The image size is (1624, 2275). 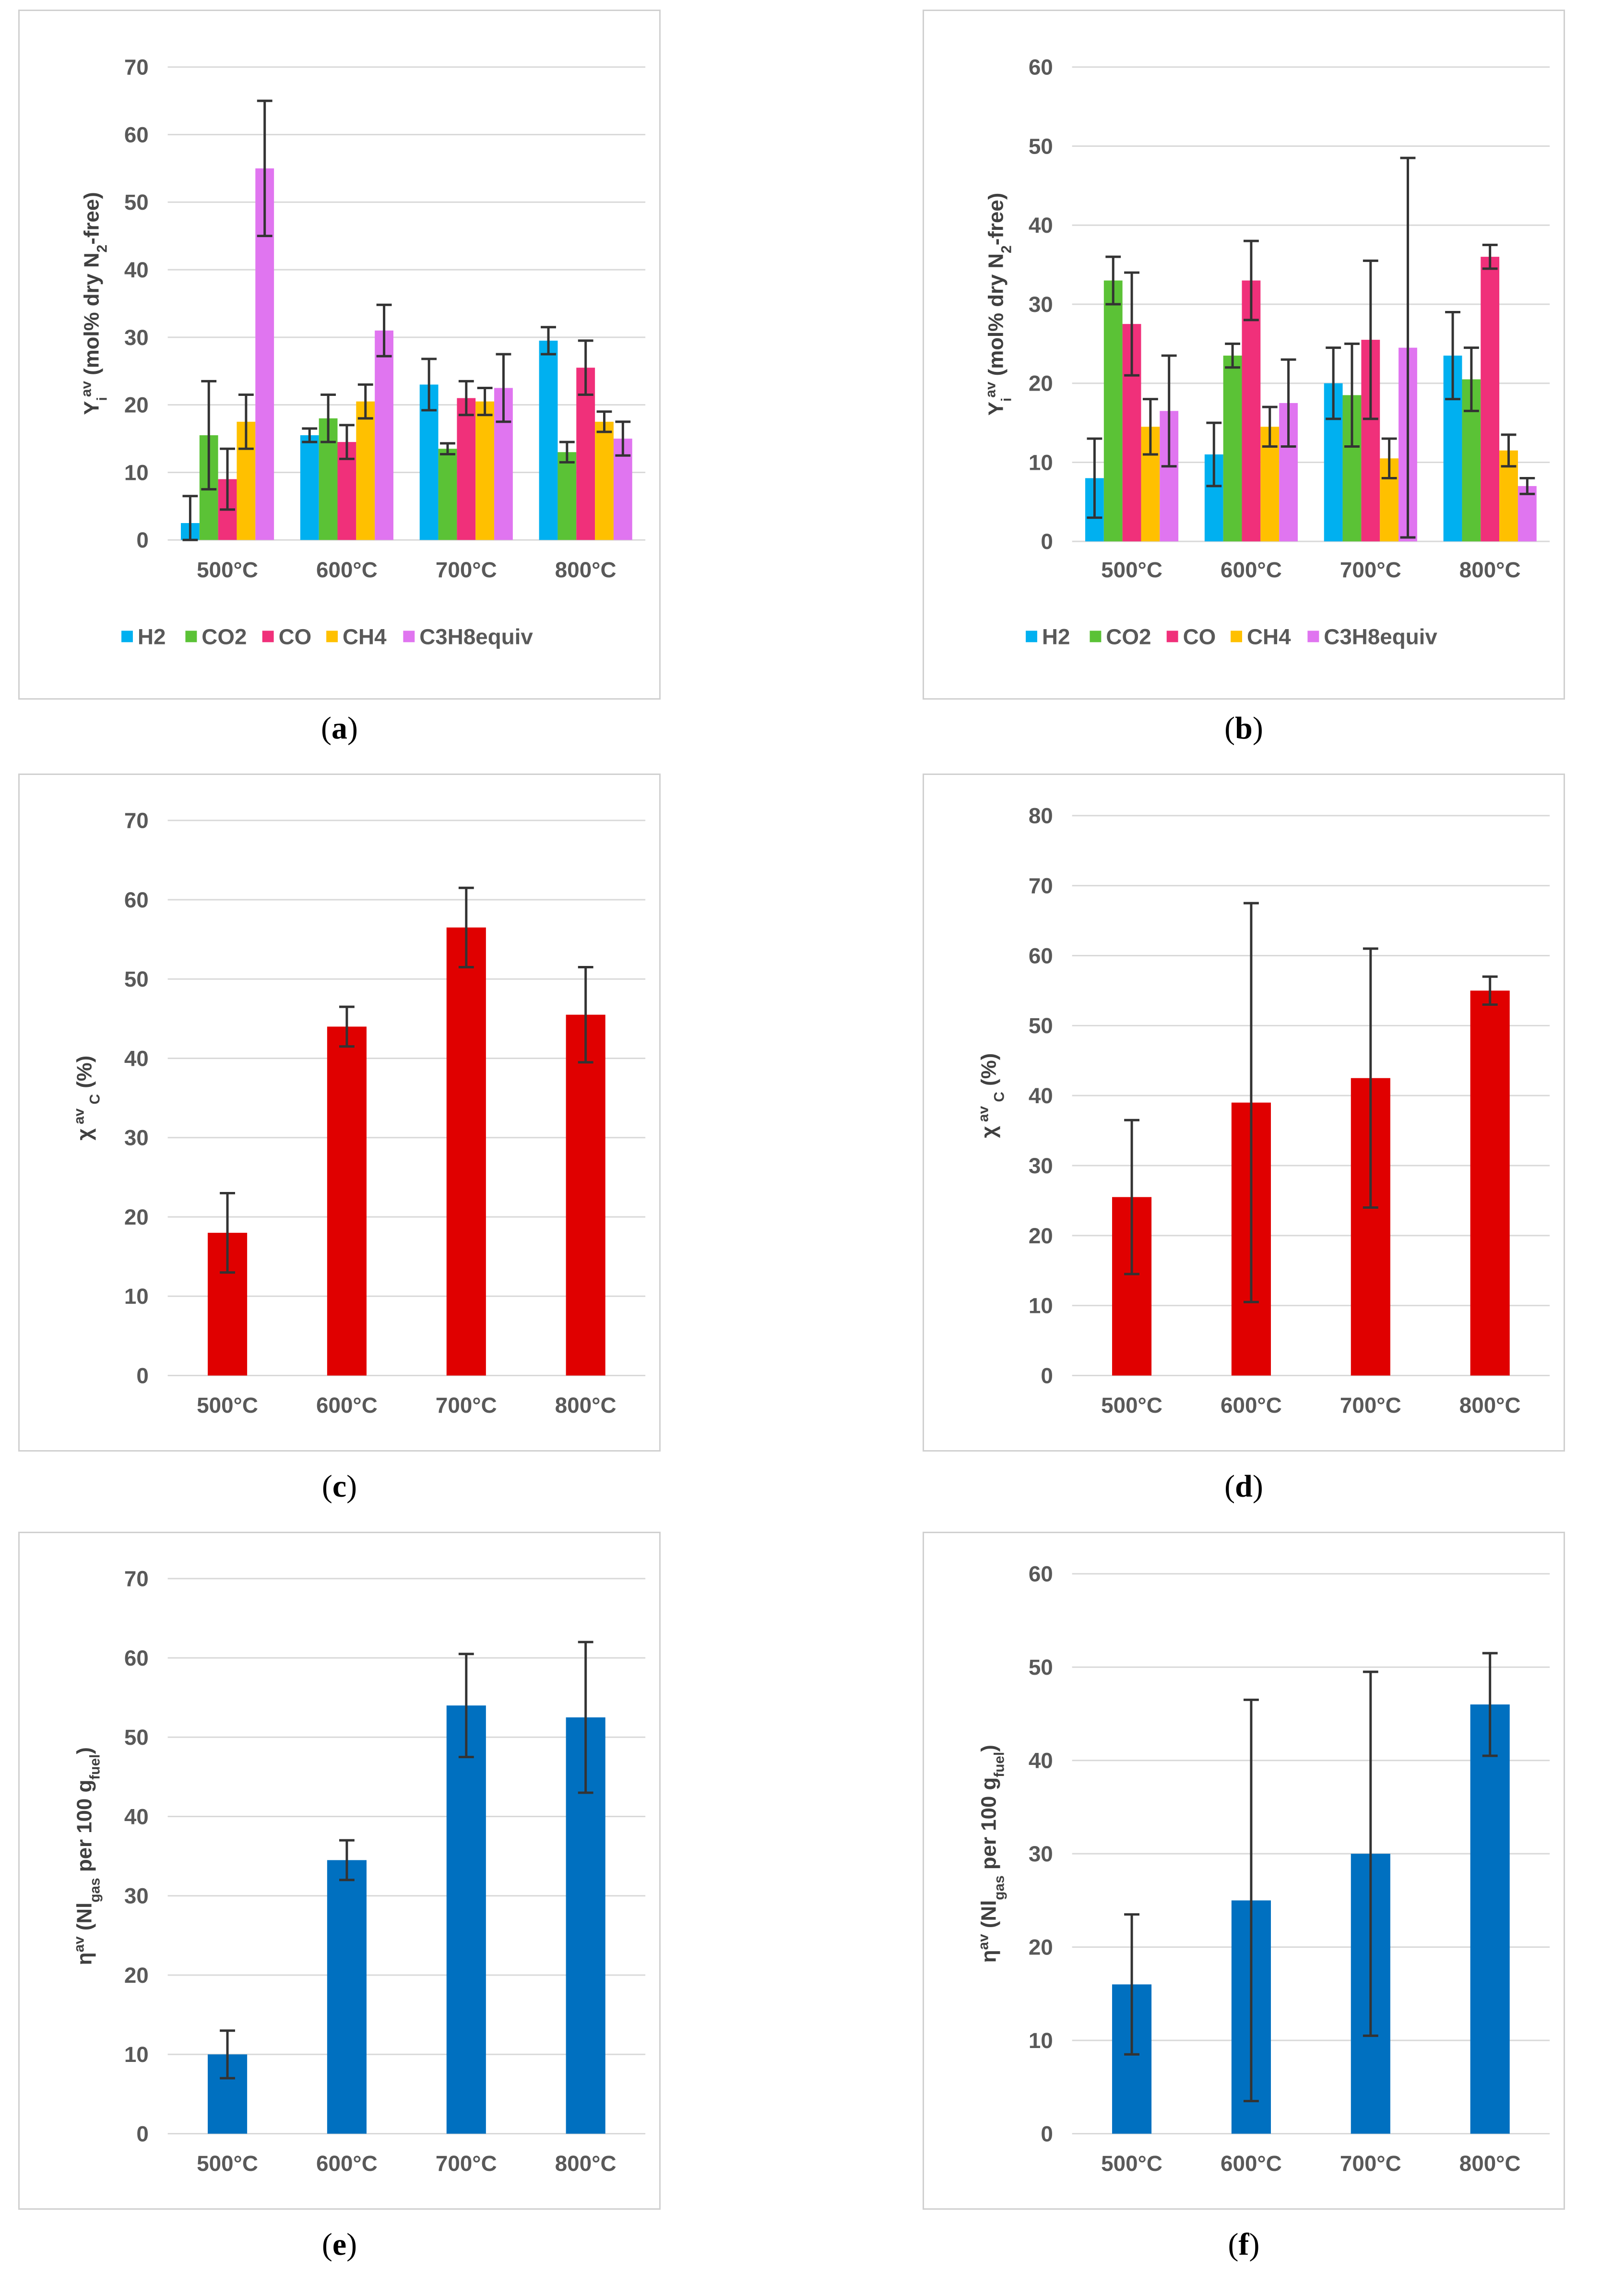 I want to click on legend-label: CO, so click(x=1199, y=636).